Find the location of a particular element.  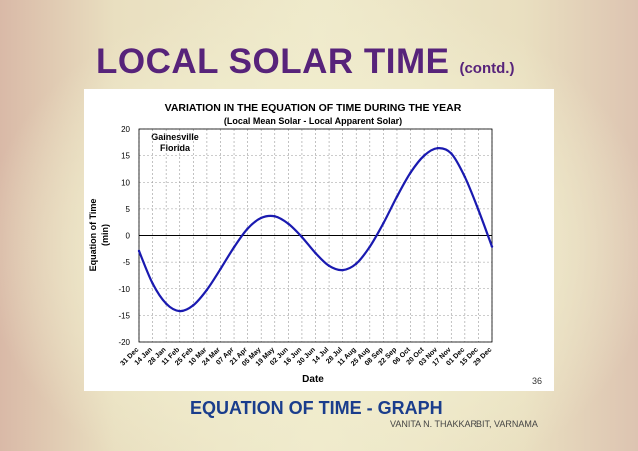

slide-title-main: LOCAL SOLAR TIME is located at coordinates (273, 61).